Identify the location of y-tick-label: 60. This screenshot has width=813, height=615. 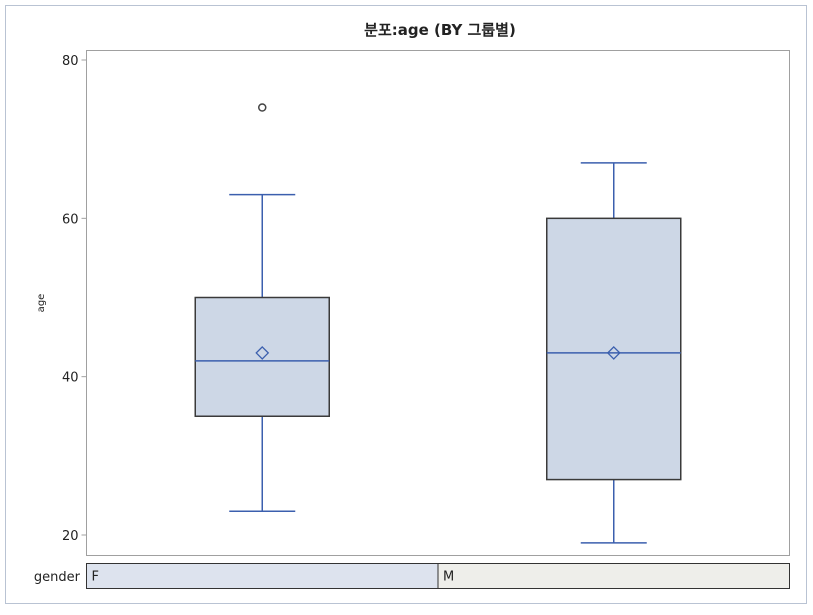
(70, 219).